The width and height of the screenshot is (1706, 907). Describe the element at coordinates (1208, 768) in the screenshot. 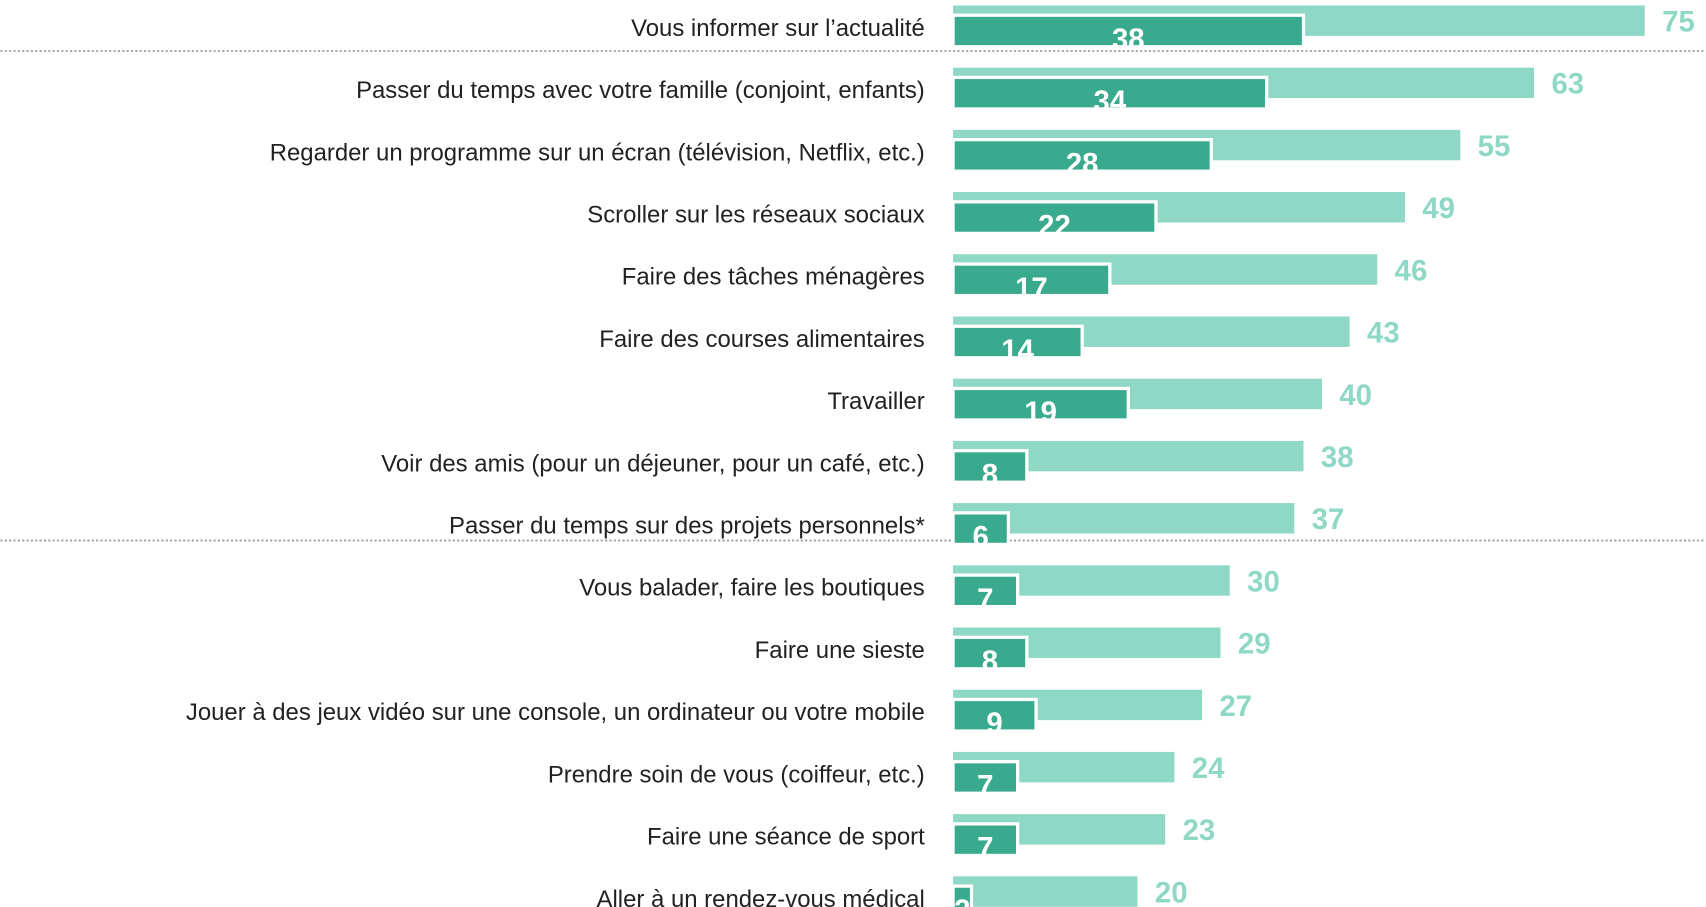

I see `value-label: 24` at that location.